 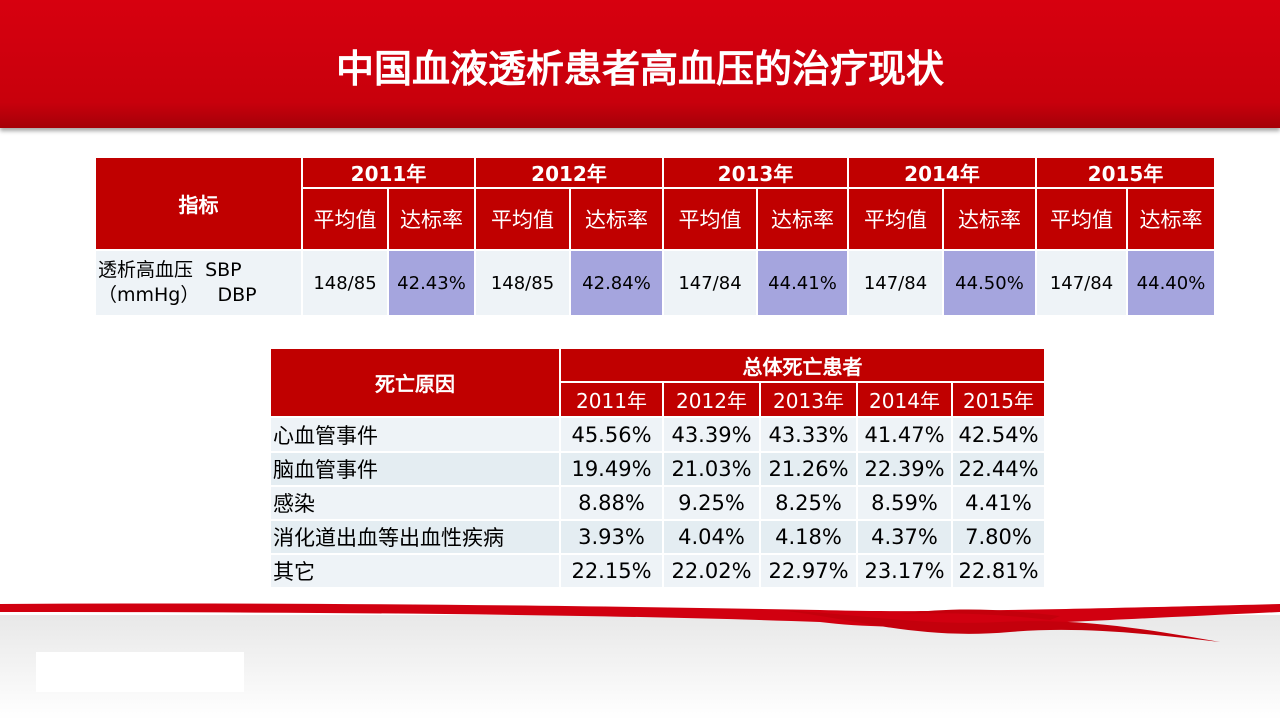 What do you see at coordinates (611, 537) in the screenshot?
I see `value-cell: 3.93%` at bounding box center [611, 537].